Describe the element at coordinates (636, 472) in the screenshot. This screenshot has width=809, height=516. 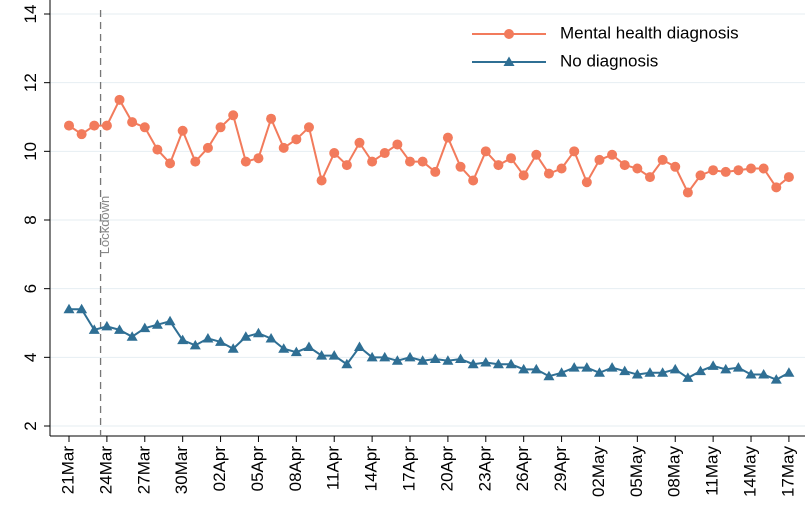
I see `x-tick-label: 05May` at that location.